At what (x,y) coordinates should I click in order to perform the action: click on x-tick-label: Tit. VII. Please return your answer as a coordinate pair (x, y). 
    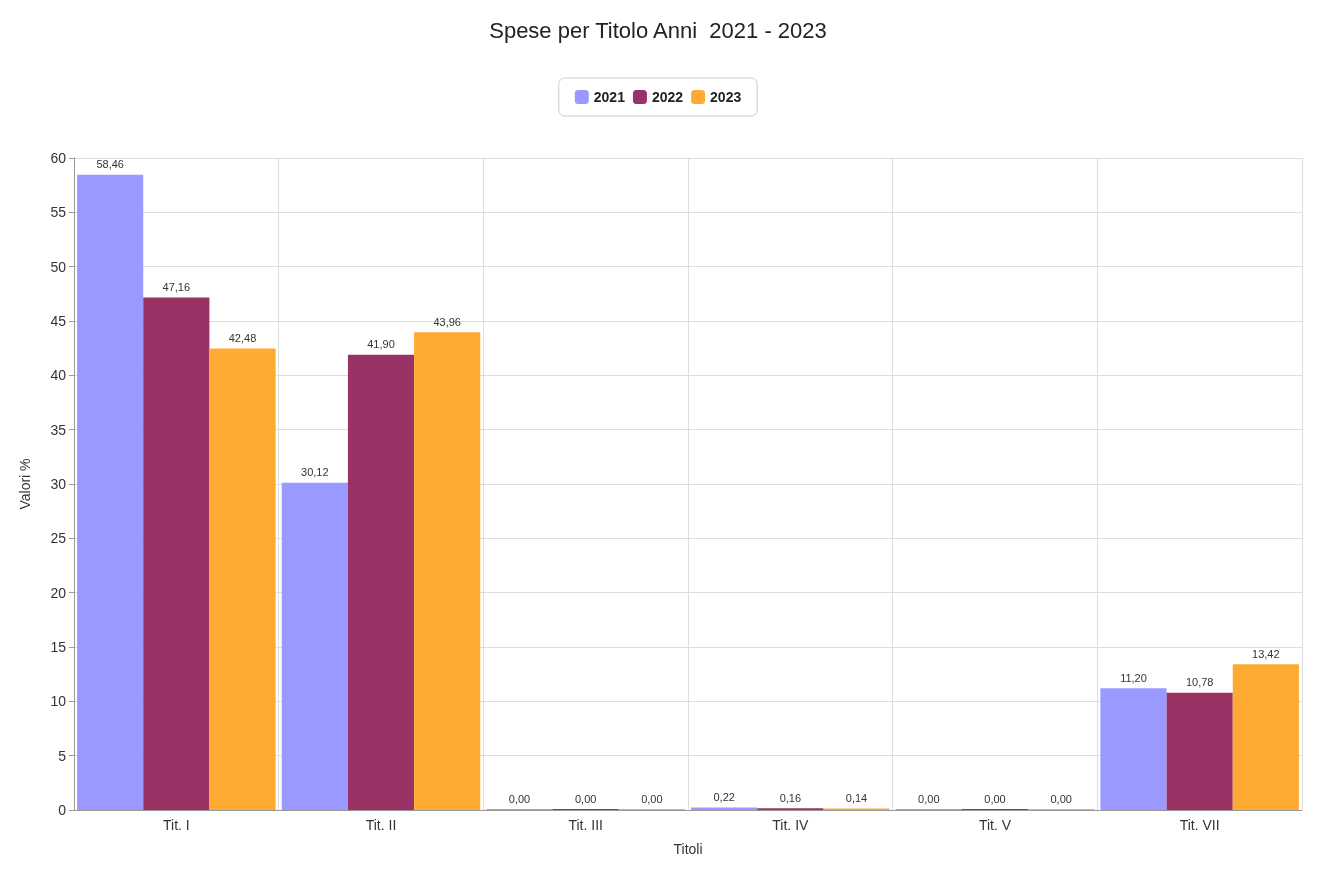
    Looking at the image, I should click on (1199, 825).